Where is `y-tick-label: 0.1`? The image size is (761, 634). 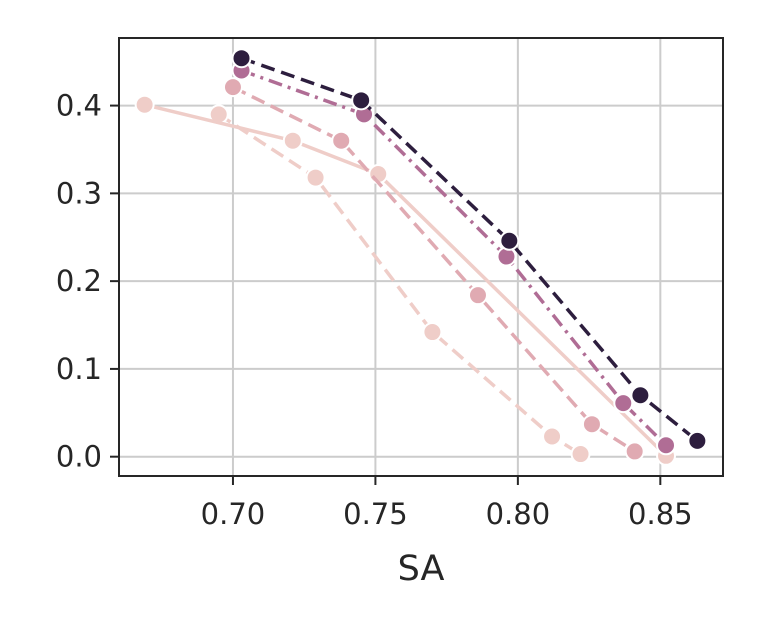
y-tick-label: 0.1 is located at coordinates (79, 369).